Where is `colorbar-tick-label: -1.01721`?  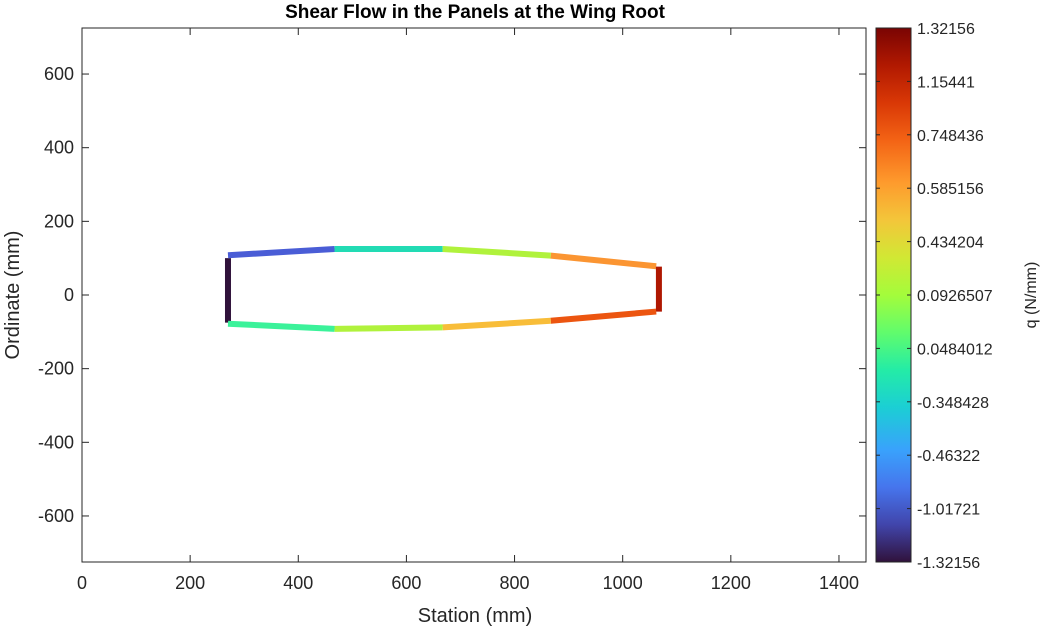 colorbar-tick-label: -1.01721 is located at coordinates (948, 510).